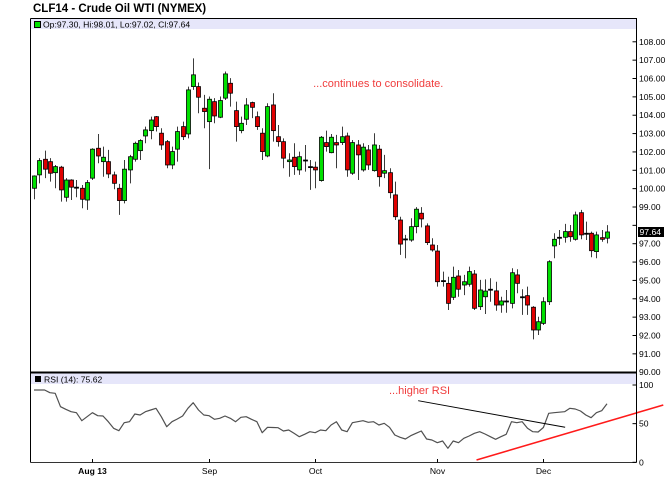 Image resolution: width=670 pixels, height=498 pixels. I want to click on rsi-downtrend-line, so click(492, 414).